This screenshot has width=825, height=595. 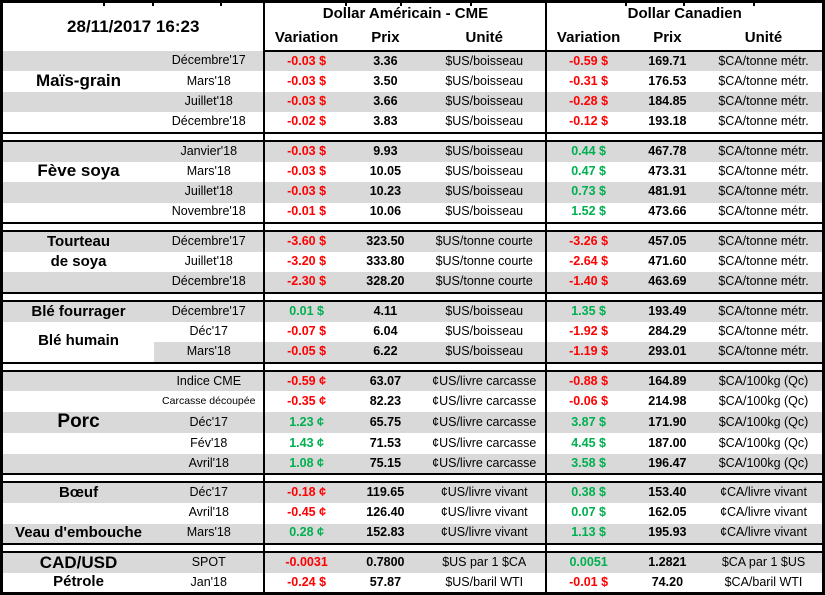 I want to click on ca-variation-cell: -0.01 $, so click(x=587, y=583).